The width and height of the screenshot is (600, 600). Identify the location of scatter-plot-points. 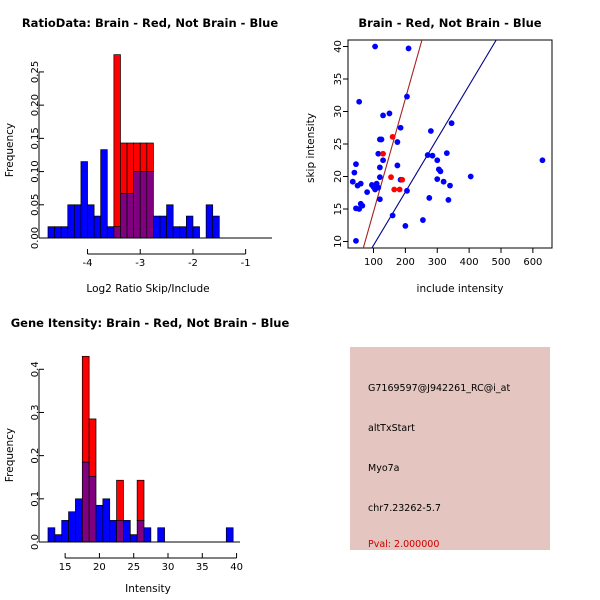
(447, 143).